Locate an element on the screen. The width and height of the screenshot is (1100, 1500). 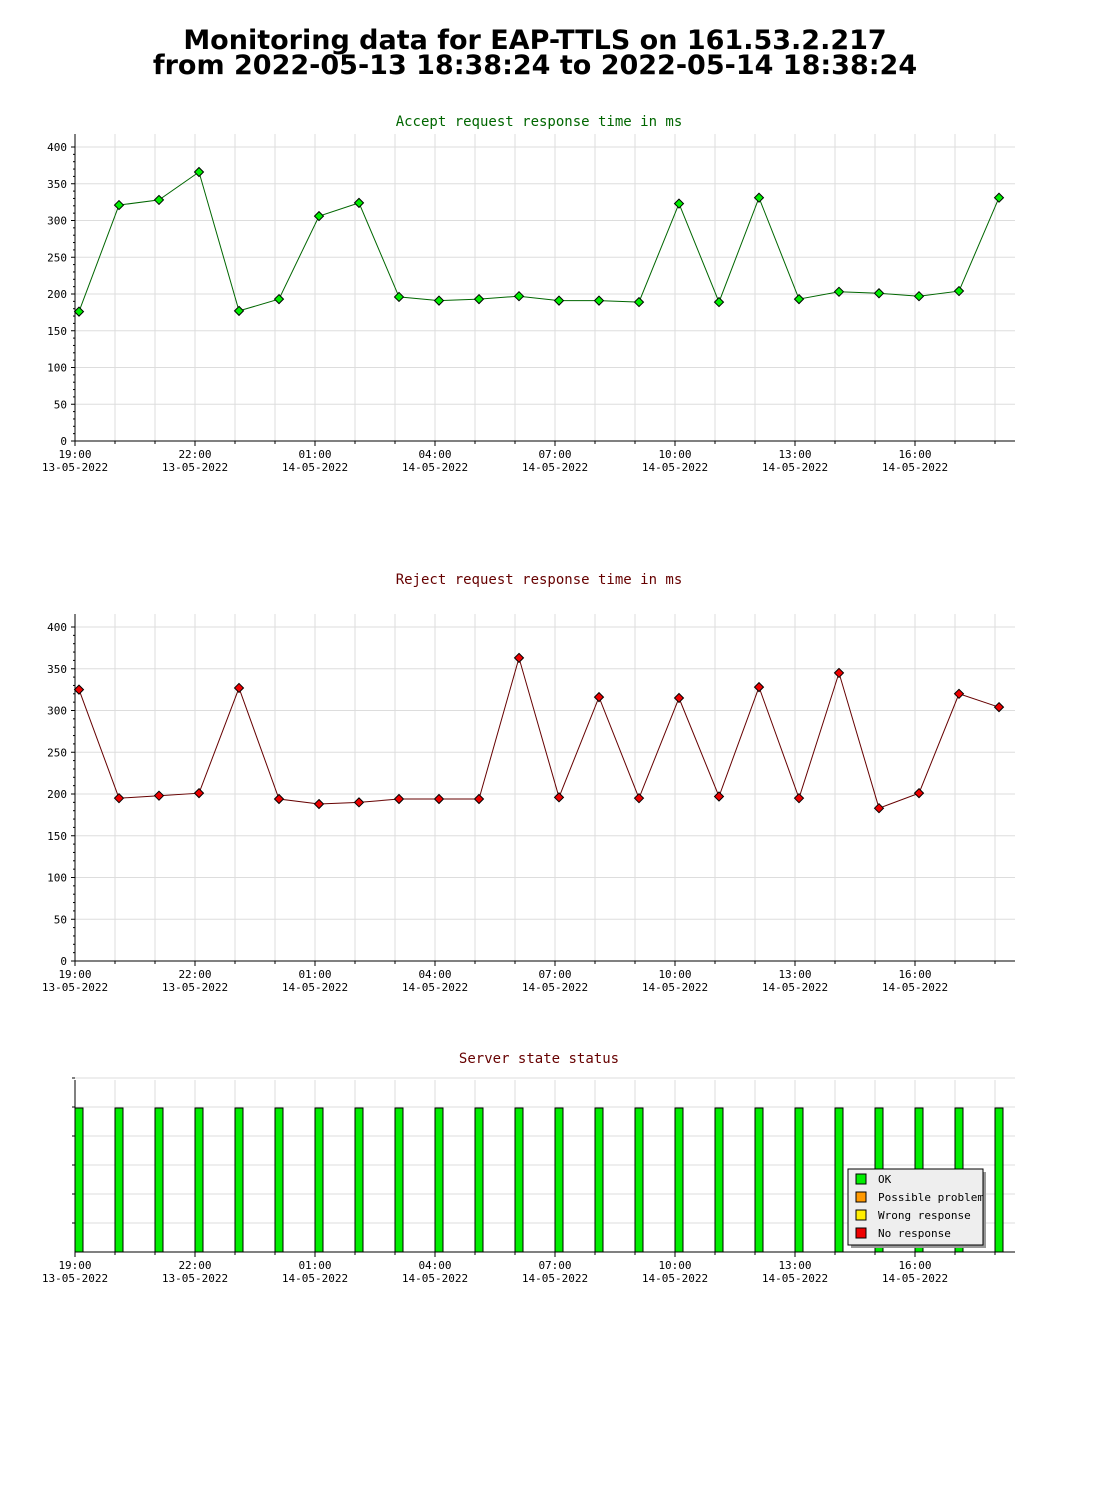
legend-box is located at coordinates (915, 1207).